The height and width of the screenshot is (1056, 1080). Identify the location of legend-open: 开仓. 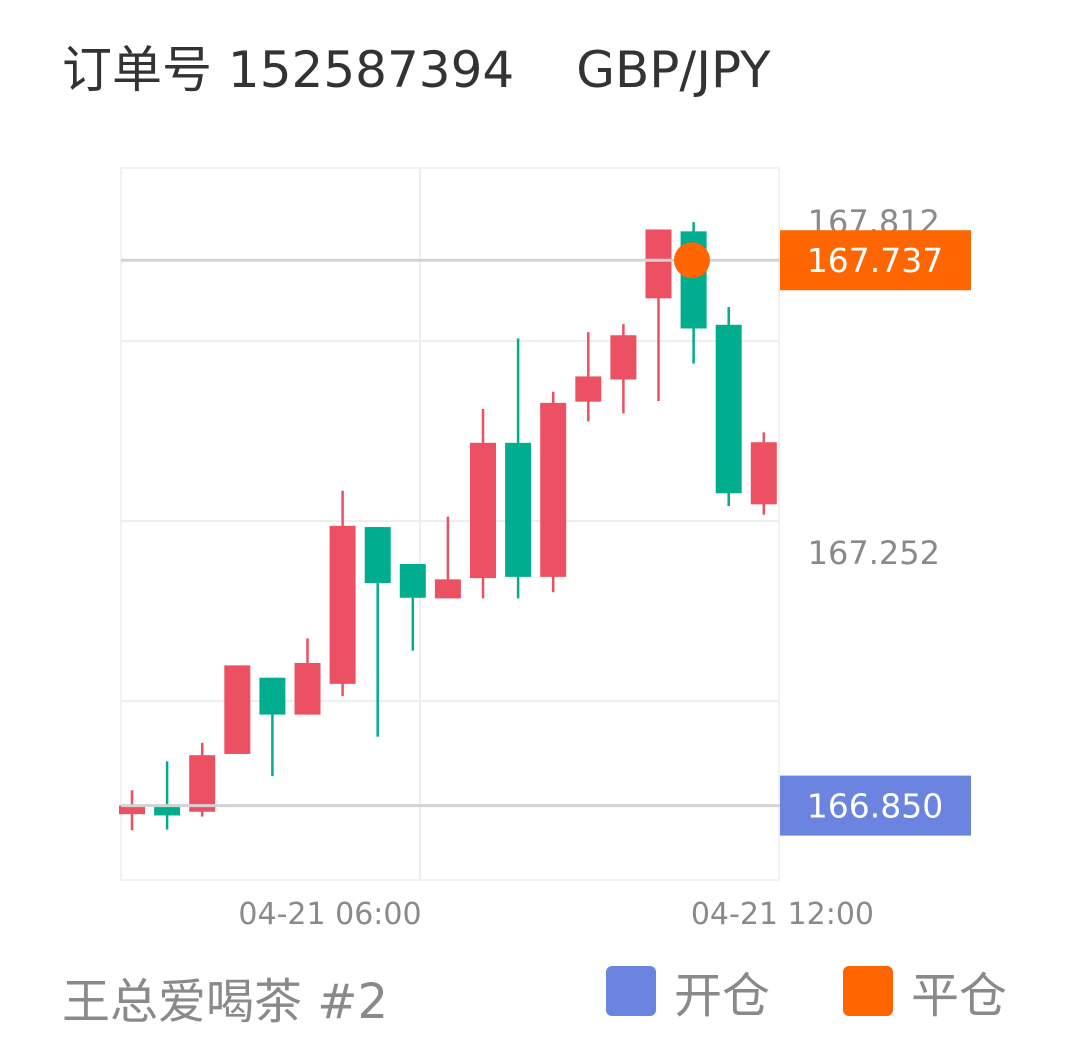
(688, 994).